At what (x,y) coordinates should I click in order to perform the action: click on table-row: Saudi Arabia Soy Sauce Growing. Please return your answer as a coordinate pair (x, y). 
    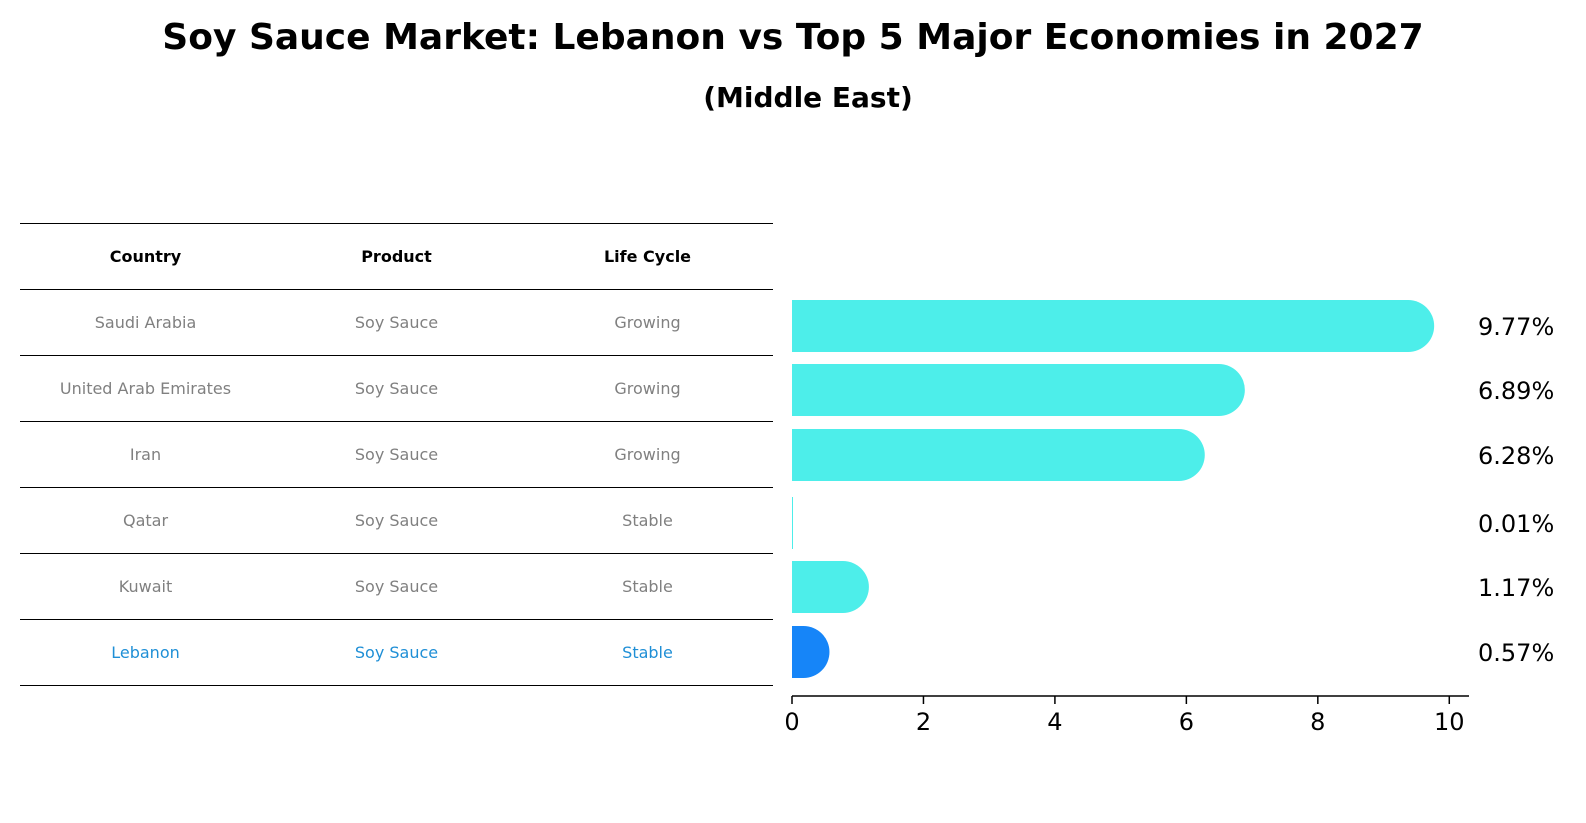
    Looking at the image, I should click on (396, 322).